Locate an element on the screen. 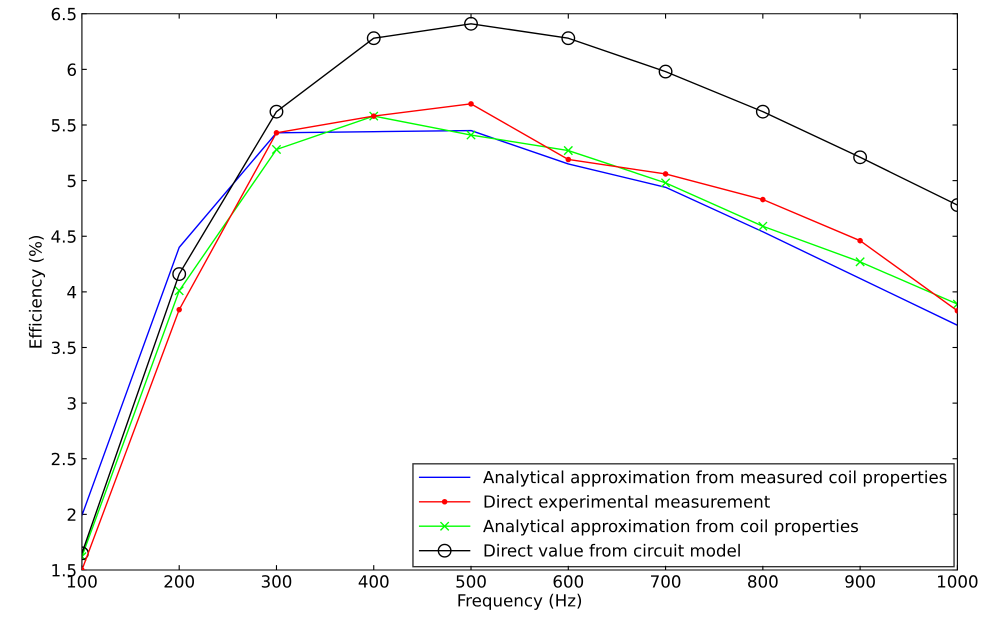  x-tick-label: 700 is located at coordinates (665, 581).